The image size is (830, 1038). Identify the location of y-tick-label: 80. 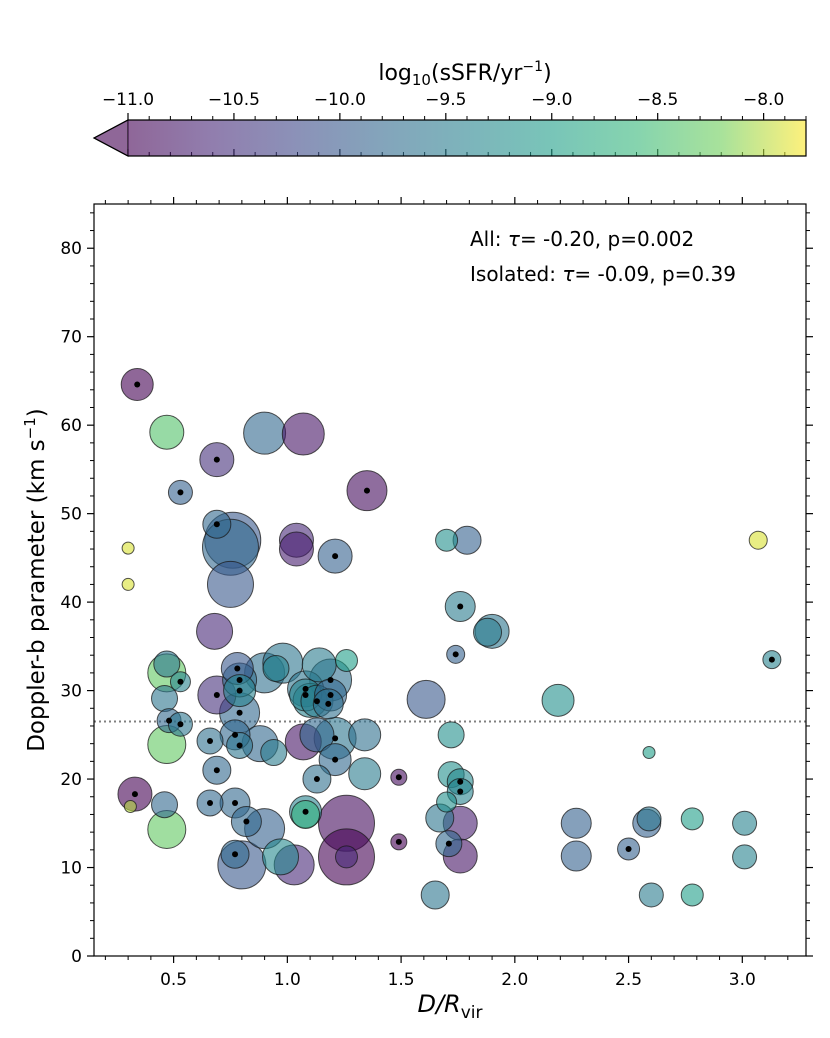
(71, 249).